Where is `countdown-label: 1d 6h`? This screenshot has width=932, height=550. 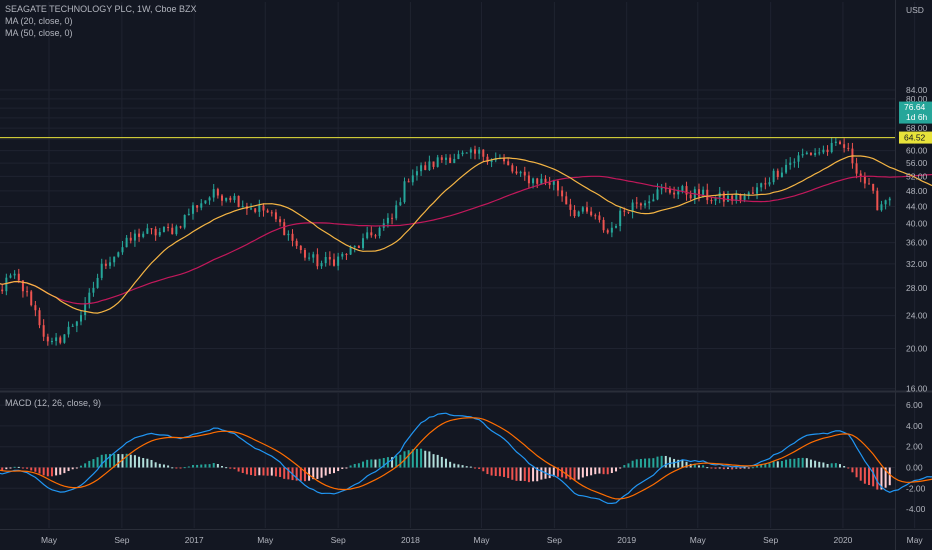 countdown-label: 1d 6h is located at coordinates (917, 117).